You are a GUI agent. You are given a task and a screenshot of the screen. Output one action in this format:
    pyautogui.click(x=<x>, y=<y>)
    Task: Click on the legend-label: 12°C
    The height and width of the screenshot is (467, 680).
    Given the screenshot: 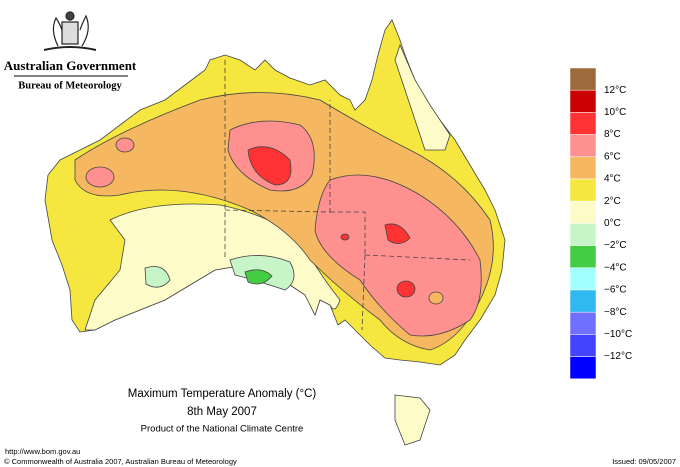 What is the action you would take?
    pyautogui.click(x=615, y=90)
    